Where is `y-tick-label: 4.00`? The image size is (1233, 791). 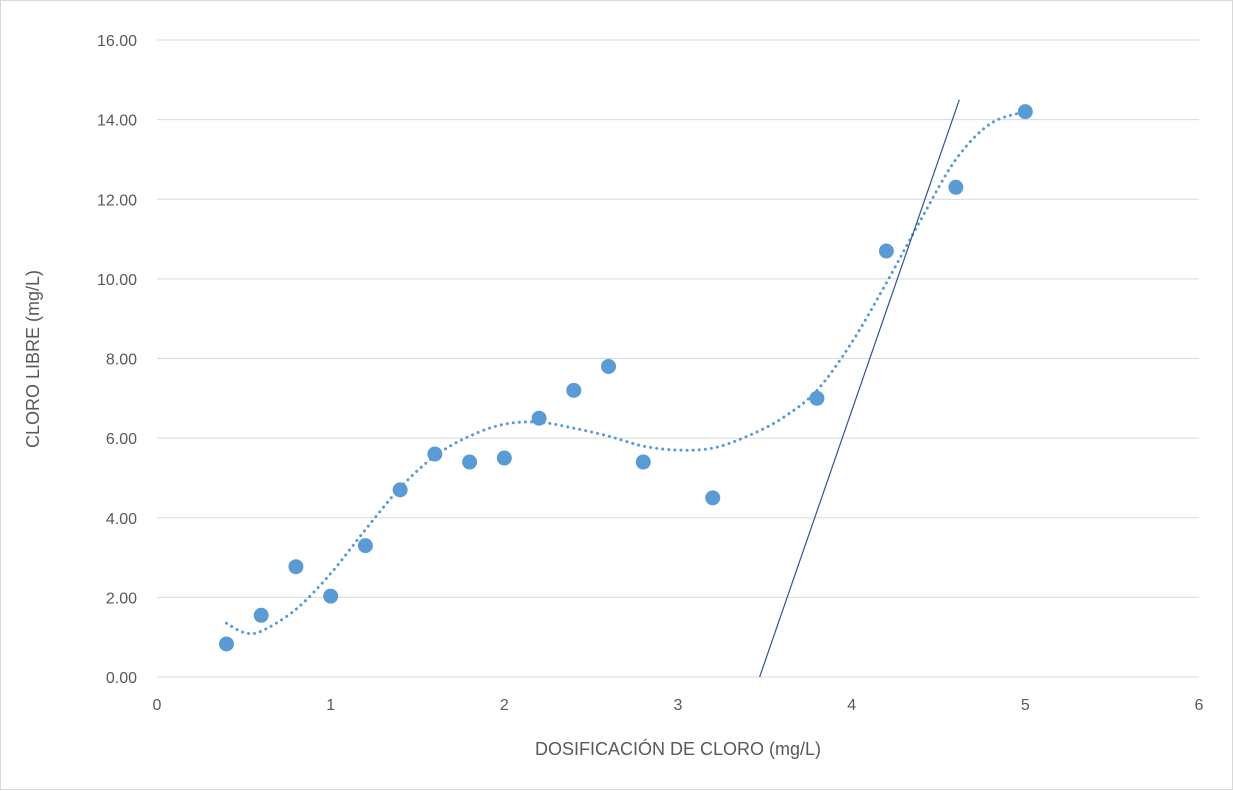 y-tick-label: 4.00 is located at coordinates (121, 519).